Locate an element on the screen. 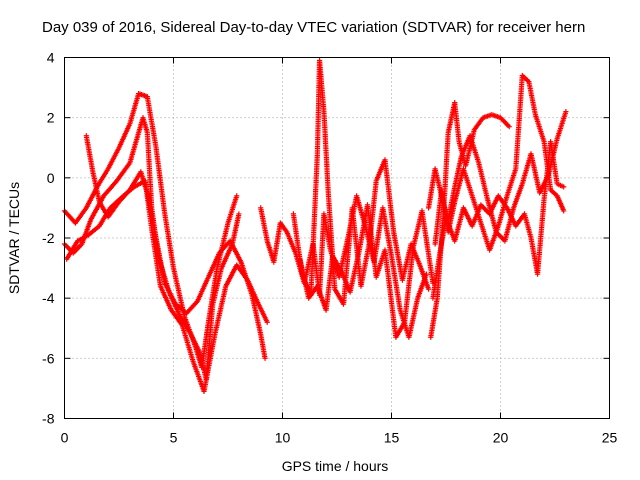 The width and height of the screenshot is (640, 480). x-tick-label: 0 is located at coordinates (65, 438).